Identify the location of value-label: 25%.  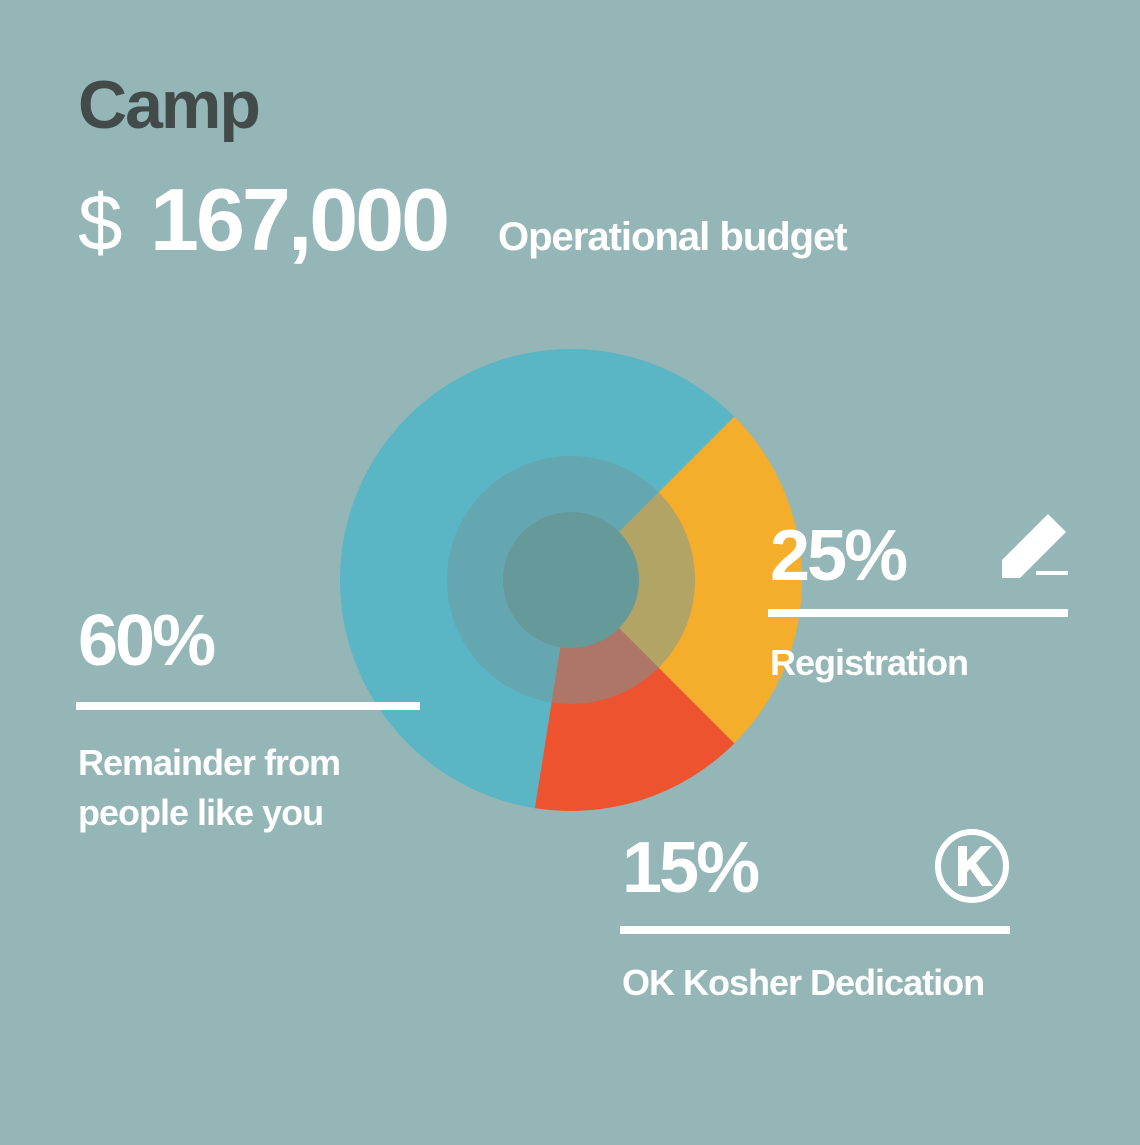
(838, 556).